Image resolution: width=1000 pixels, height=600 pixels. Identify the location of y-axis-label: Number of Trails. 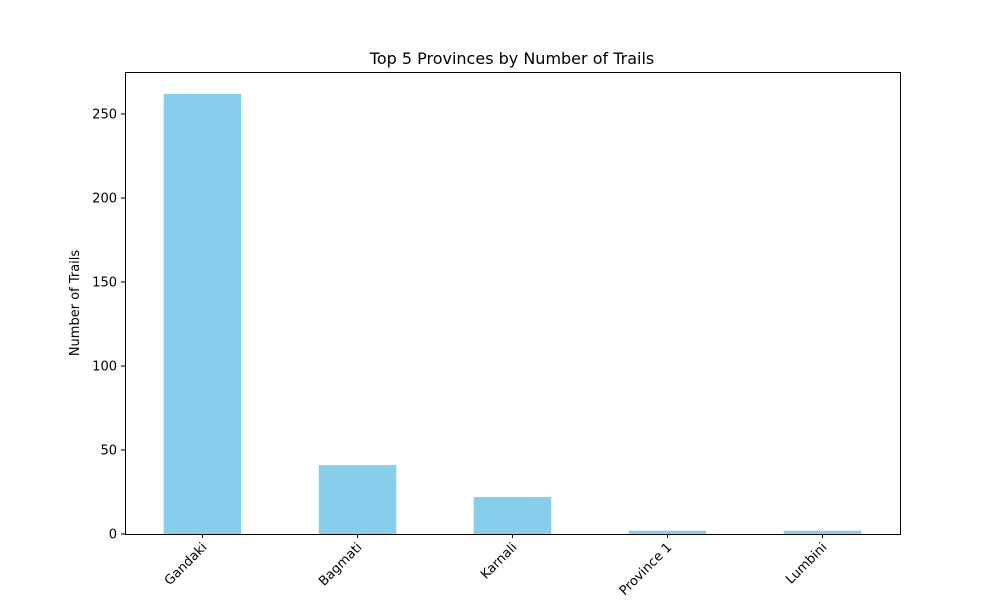
(75, 303).